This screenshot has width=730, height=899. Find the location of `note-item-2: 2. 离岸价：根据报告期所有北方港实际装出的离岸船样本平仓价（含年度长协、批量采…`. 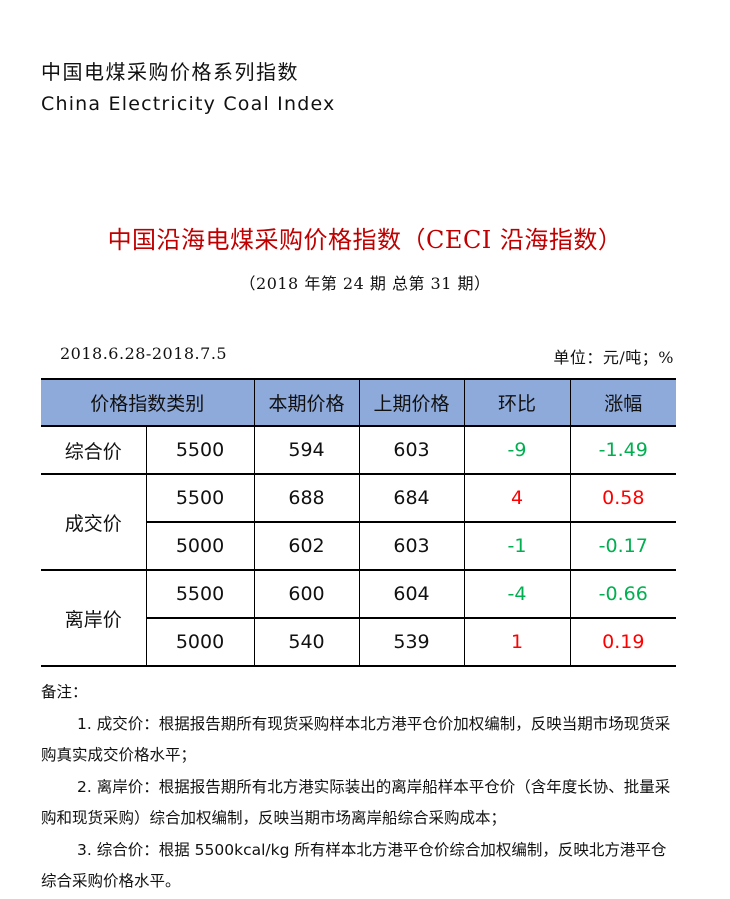

note-item-2: 2. 离岸价：根据报告期所有北方港实际装出的离岸船样本平仓价（含年度长协、批量采… is located at coordinates (356, 802).